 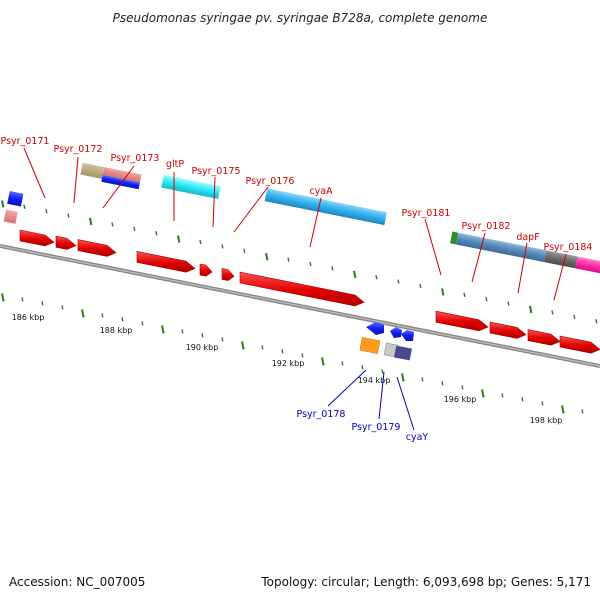 What do you see at coordinates (374, 380) in the screenshot?
I see `kbp-label: 194 kbp` at bounding box center [374, 380].